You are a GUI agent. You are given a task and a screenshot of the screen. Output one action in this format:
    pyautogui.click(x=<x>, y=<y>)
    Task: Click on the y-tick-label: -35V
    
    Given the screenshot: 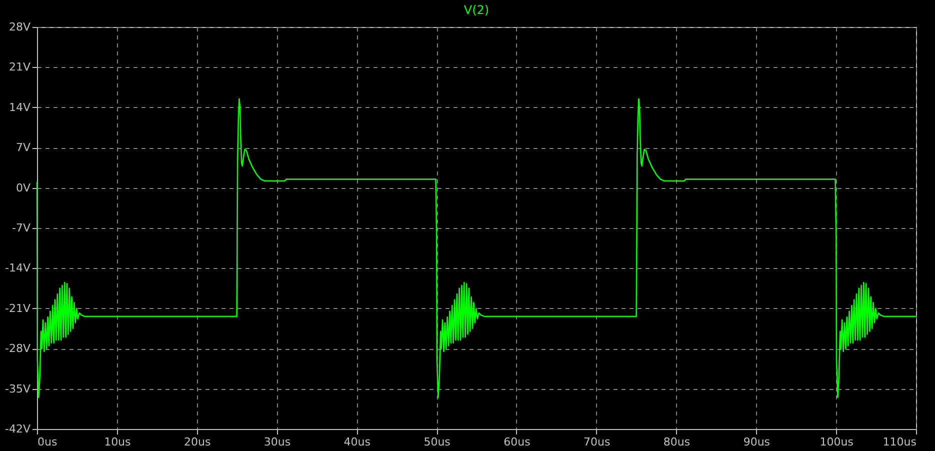 What is the action you would take?
    pyautogui.click(x=18, y=389)
    